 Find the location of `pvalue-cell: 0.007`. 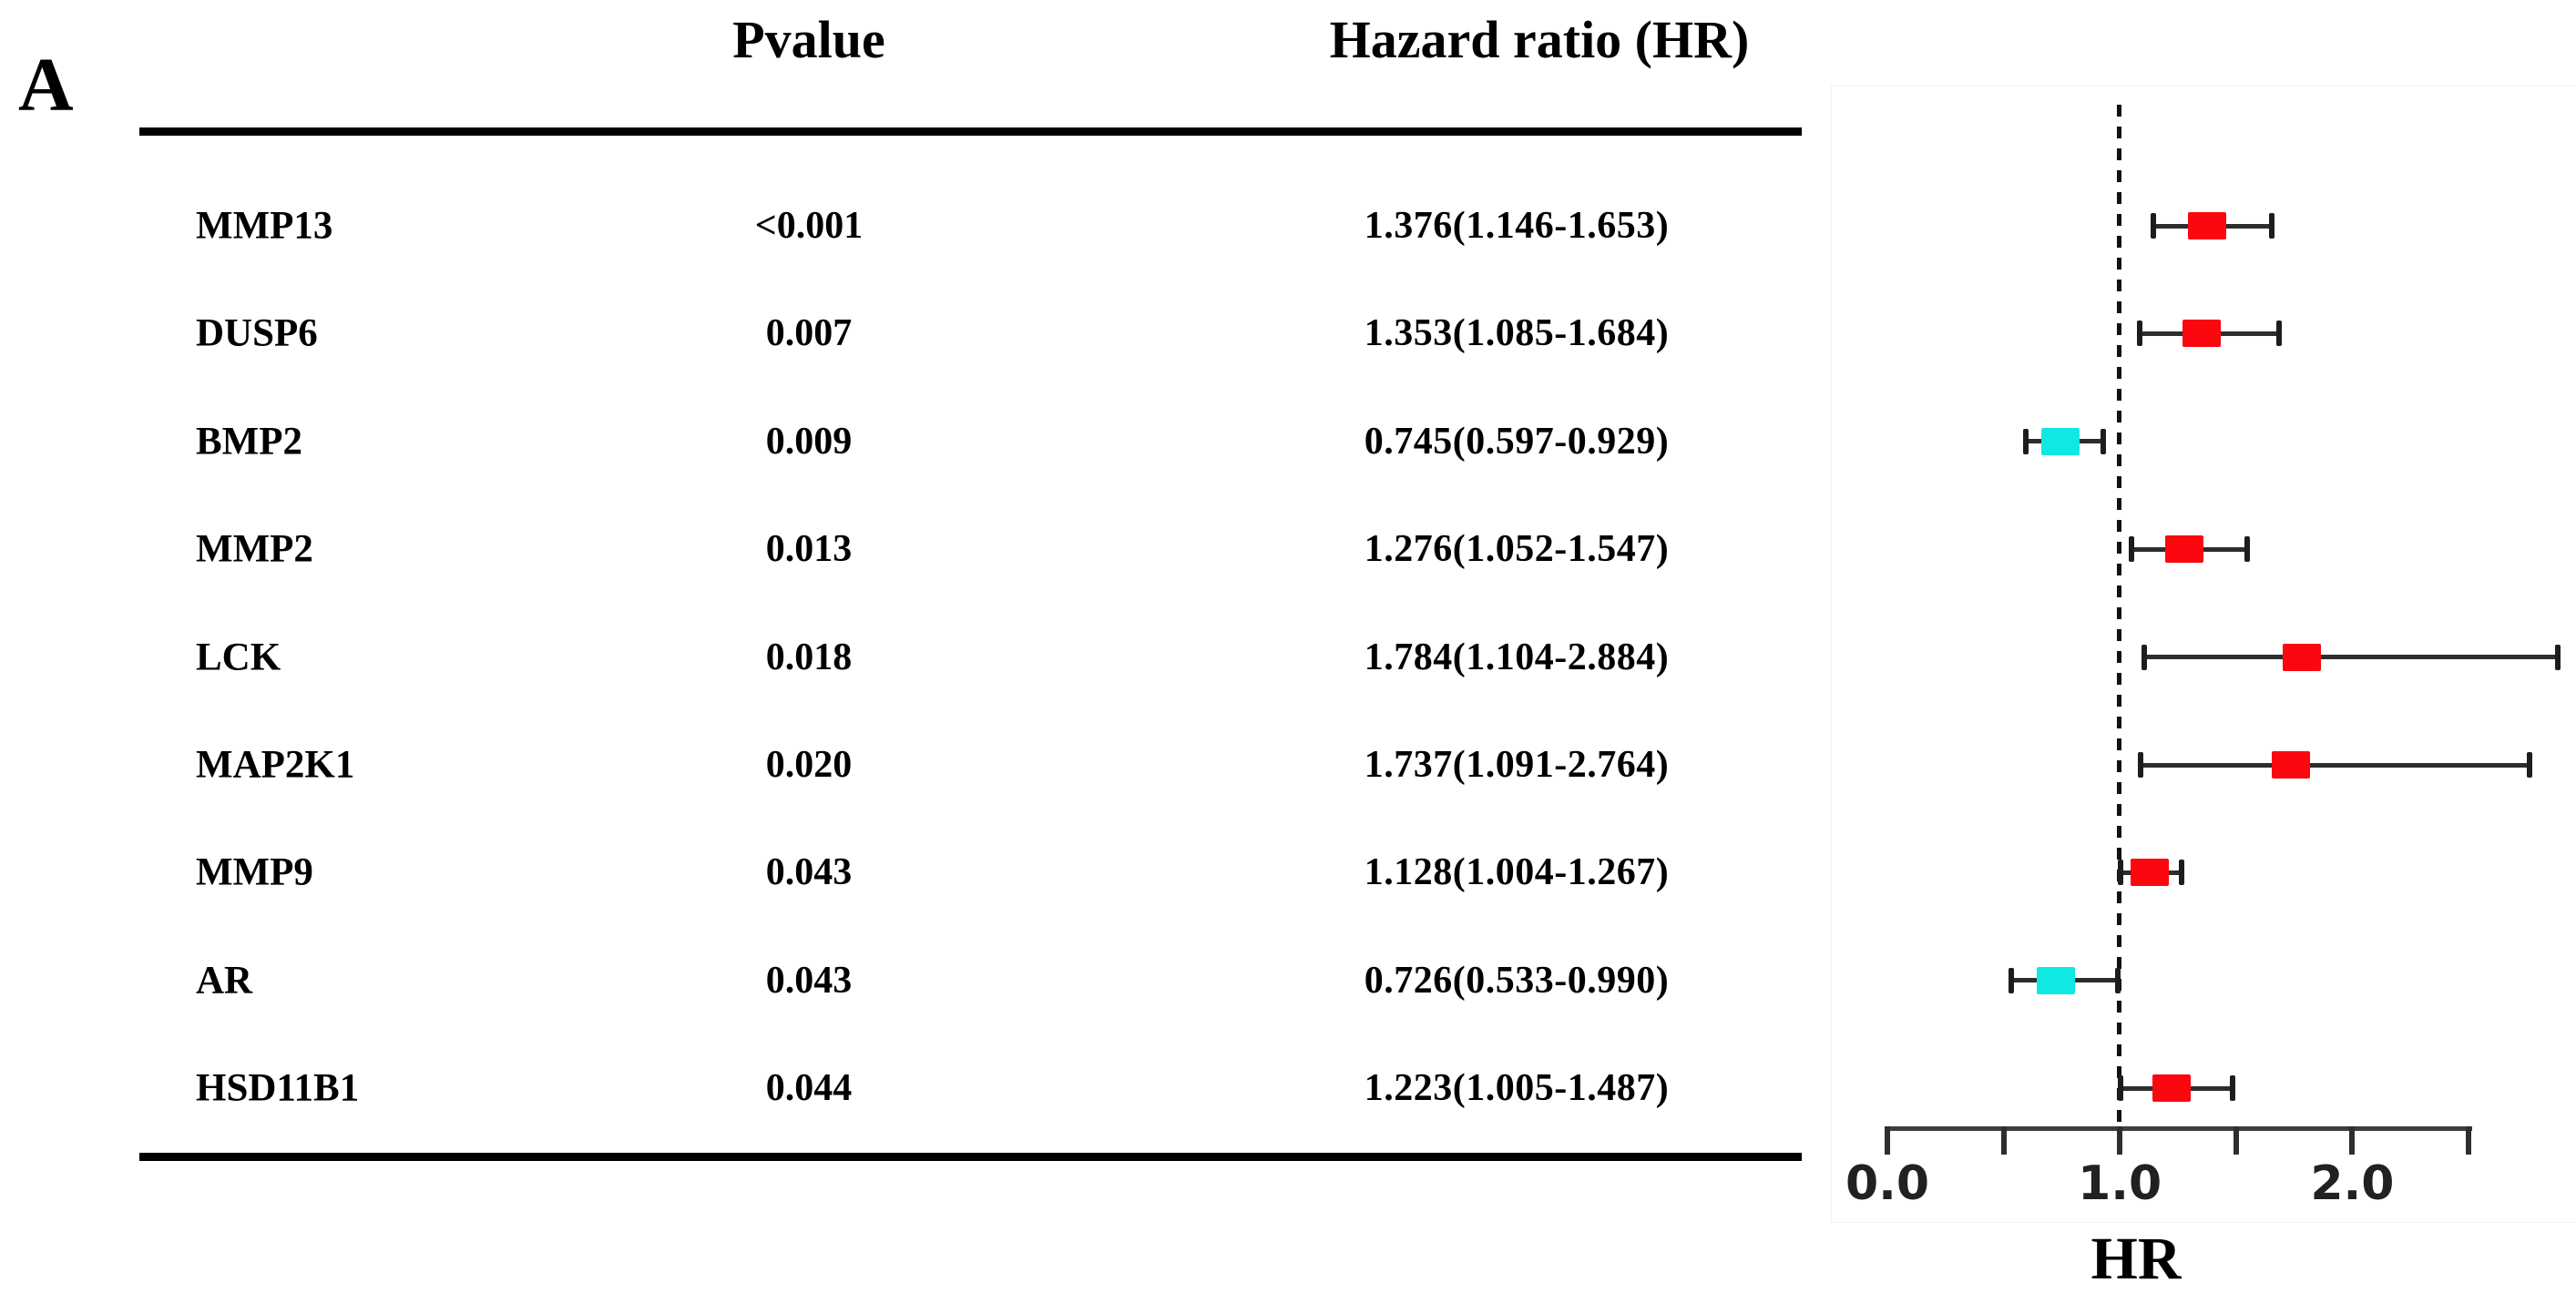

pvalue-cell: 0.007 is located at coordinates (809, 333).